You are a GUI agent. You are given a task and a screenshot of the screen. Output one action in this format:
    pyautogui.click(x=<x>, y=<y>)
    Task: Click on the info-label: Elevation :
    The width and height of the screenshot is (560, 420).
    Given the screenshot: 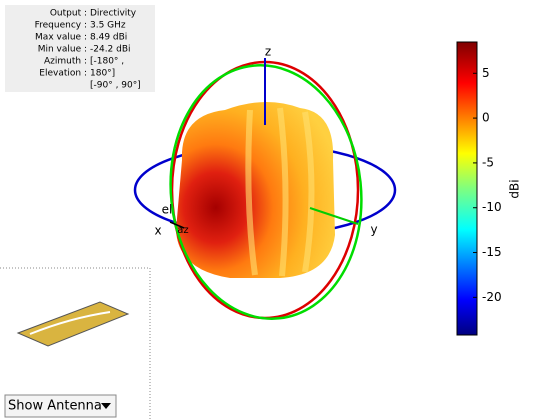 What is the action you would take?
    pyautogui.click(x=63, y=74)
    